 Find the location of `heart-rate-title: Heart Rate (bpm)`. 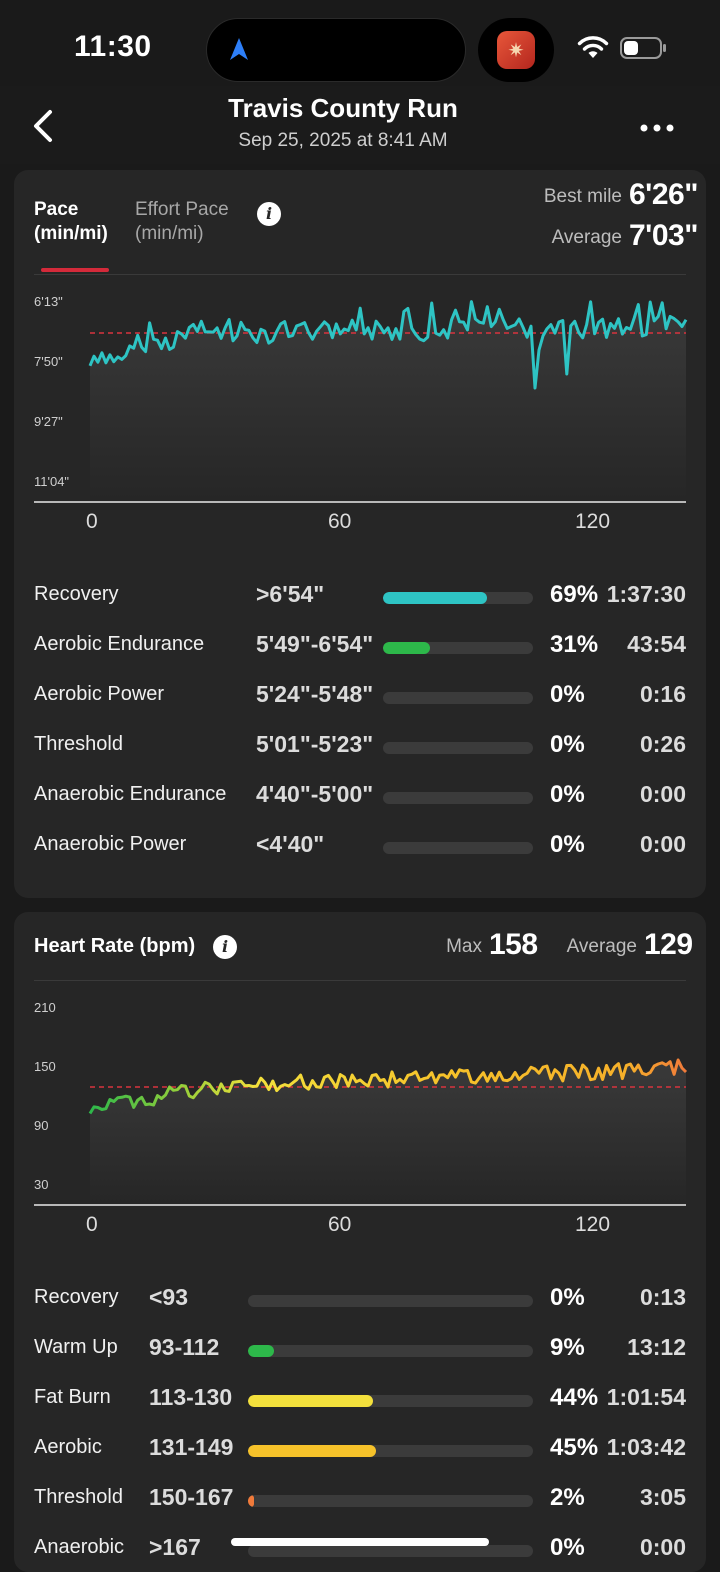

heart-rate-title: Heart Rate (bpm) is located at coordinates (115, 946).